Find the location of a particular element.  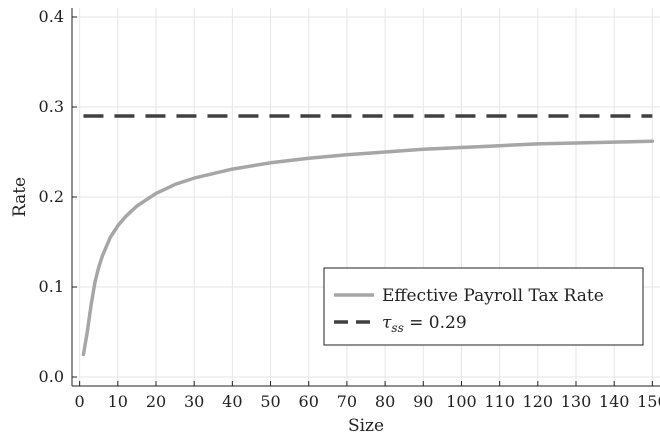

x-ticks: 0 10 20 30 40 50 60 70 80 90 100 110 120 130 140 150 is located at coordinates (367, 396).